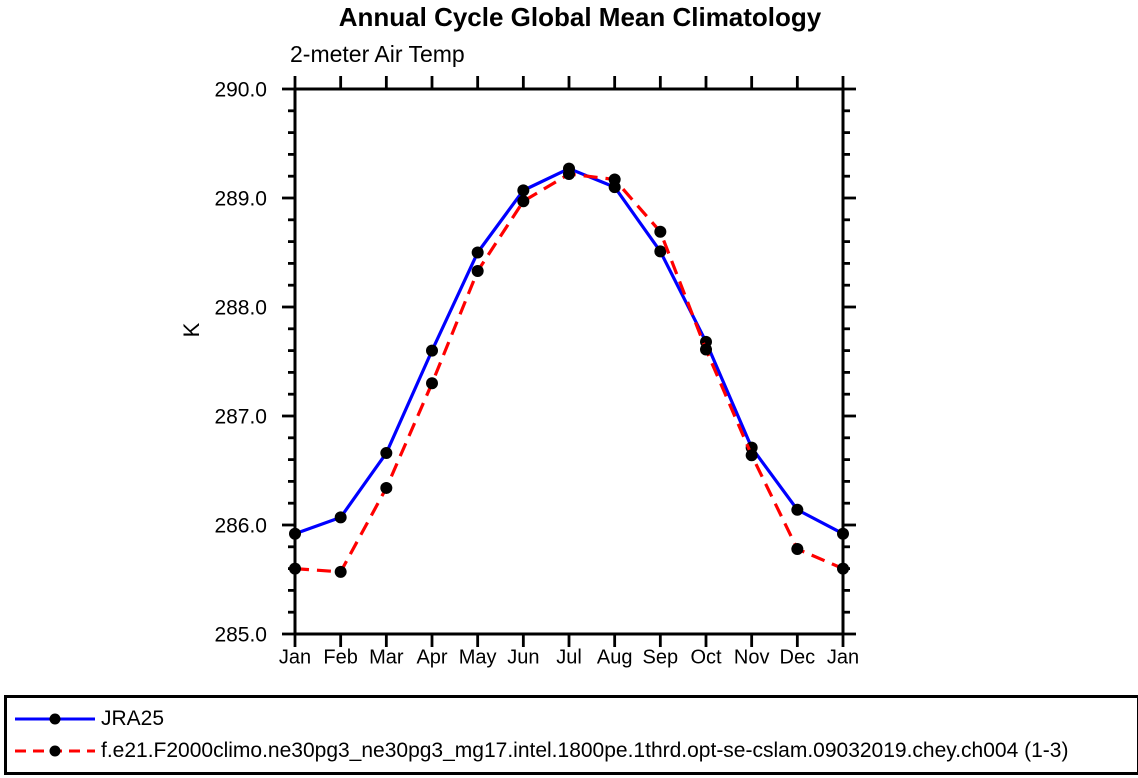  What do you see at coordinates (240, 308) in the screenshot?
I see `y-tick-label: 288.0` at bounding box center [240, 308].